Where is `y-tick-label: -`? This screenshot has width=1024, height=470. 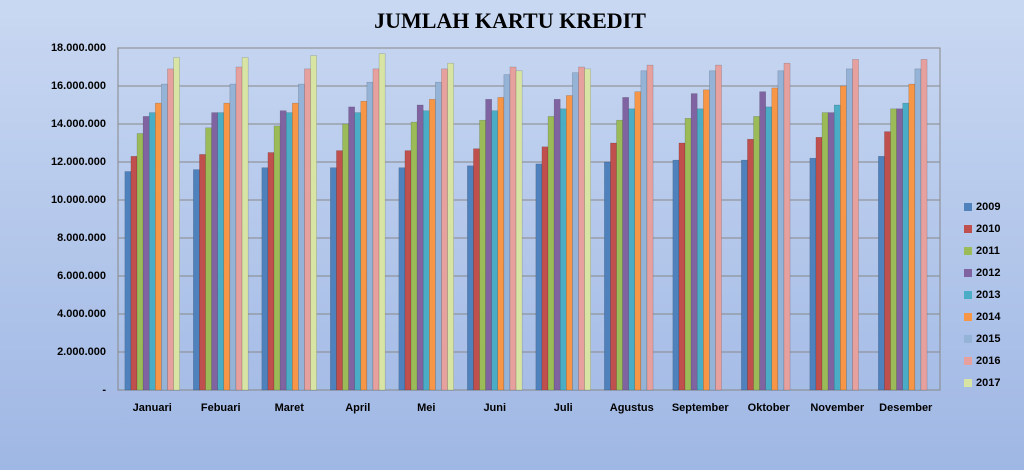 y-tick-label: - is located at coordinates (104, 390).